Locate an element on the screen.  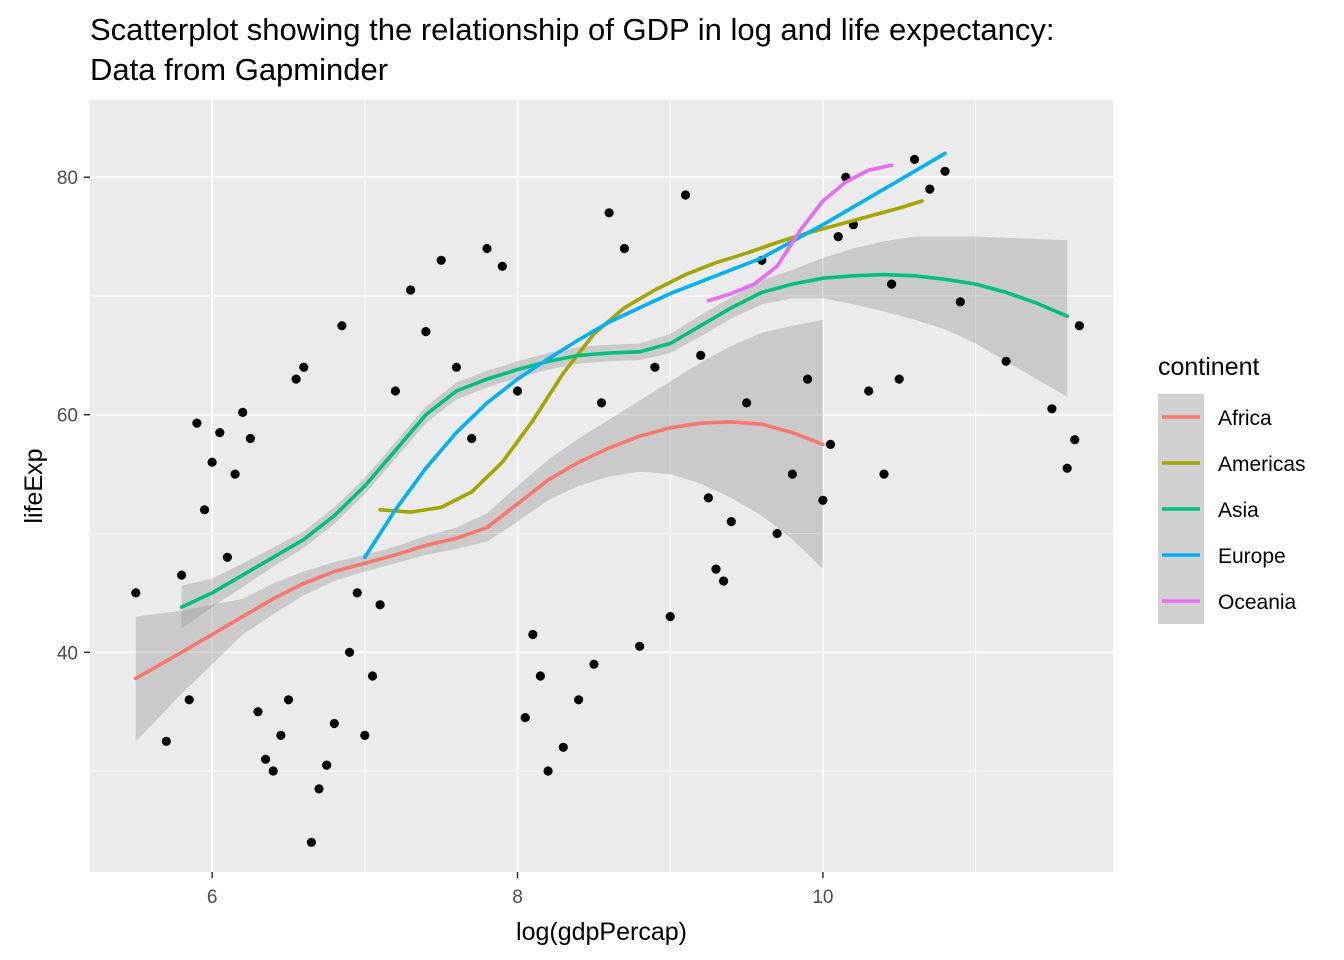
x-tick-label: 8 is located at coordinates (517, 897).